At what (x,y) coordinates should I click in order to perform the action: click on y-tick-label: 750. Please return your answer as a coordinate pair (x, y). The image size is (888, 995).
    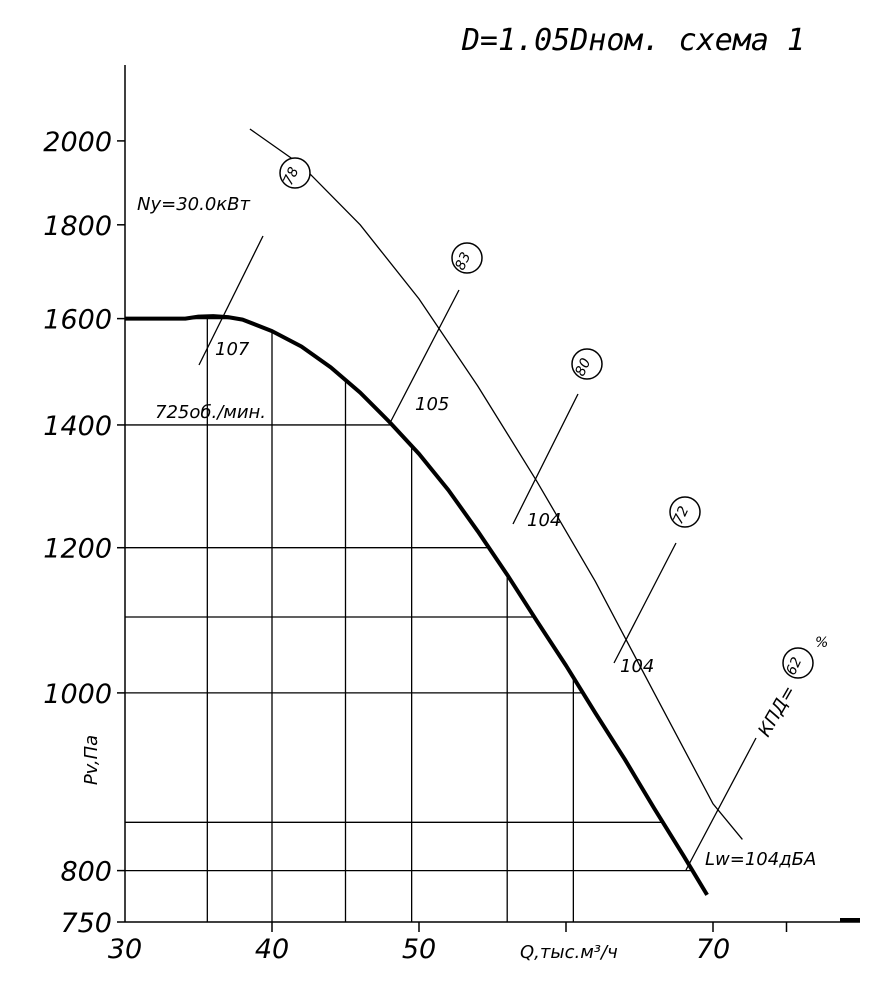
    Looking at the image, I should click on (86, 923).